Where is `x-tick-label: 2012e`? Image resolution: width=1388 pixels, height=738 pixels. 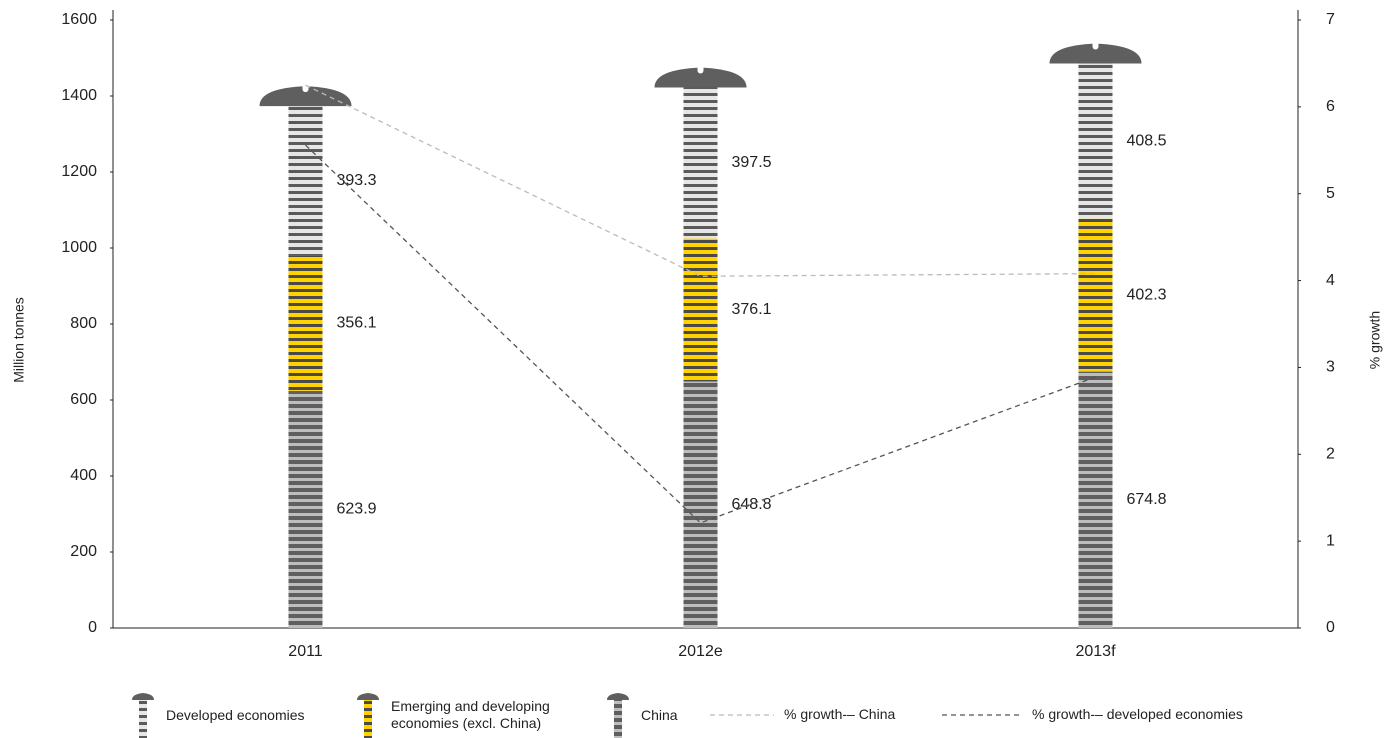 x-tick-label: 2012e is located at coordinates (700, 651).